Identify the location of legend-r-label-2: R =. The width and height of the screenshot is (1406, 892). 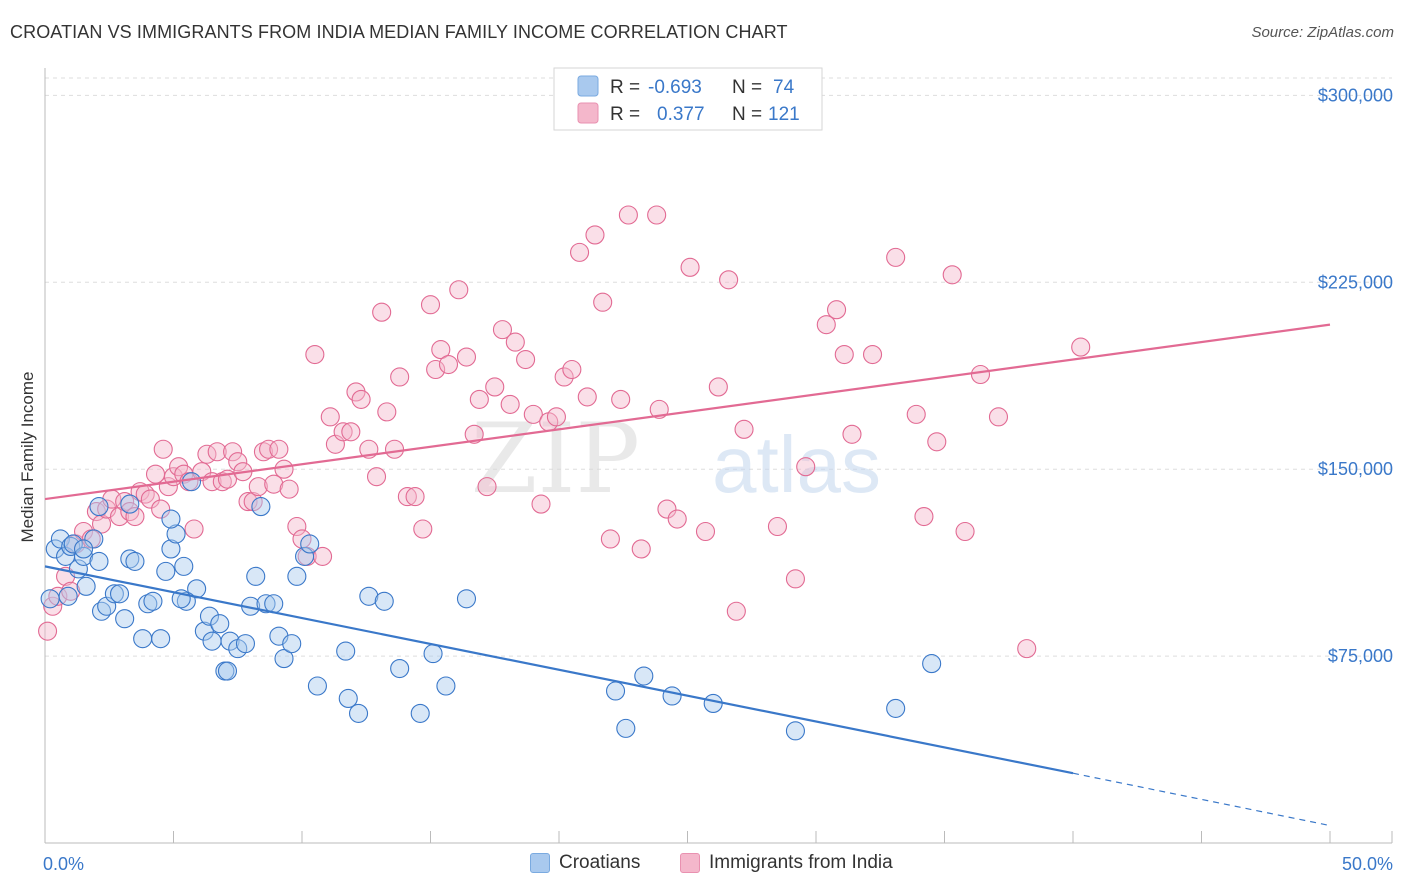
(625, 114).